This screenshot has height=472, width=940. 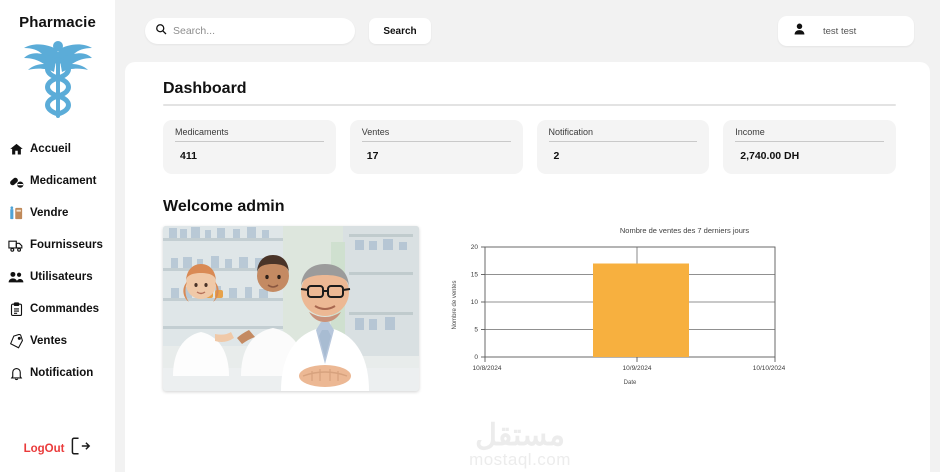 What do you see at coordinates (16, 245) in the screenshot?
I see `truck-icon` at bounding box center [16, 245].